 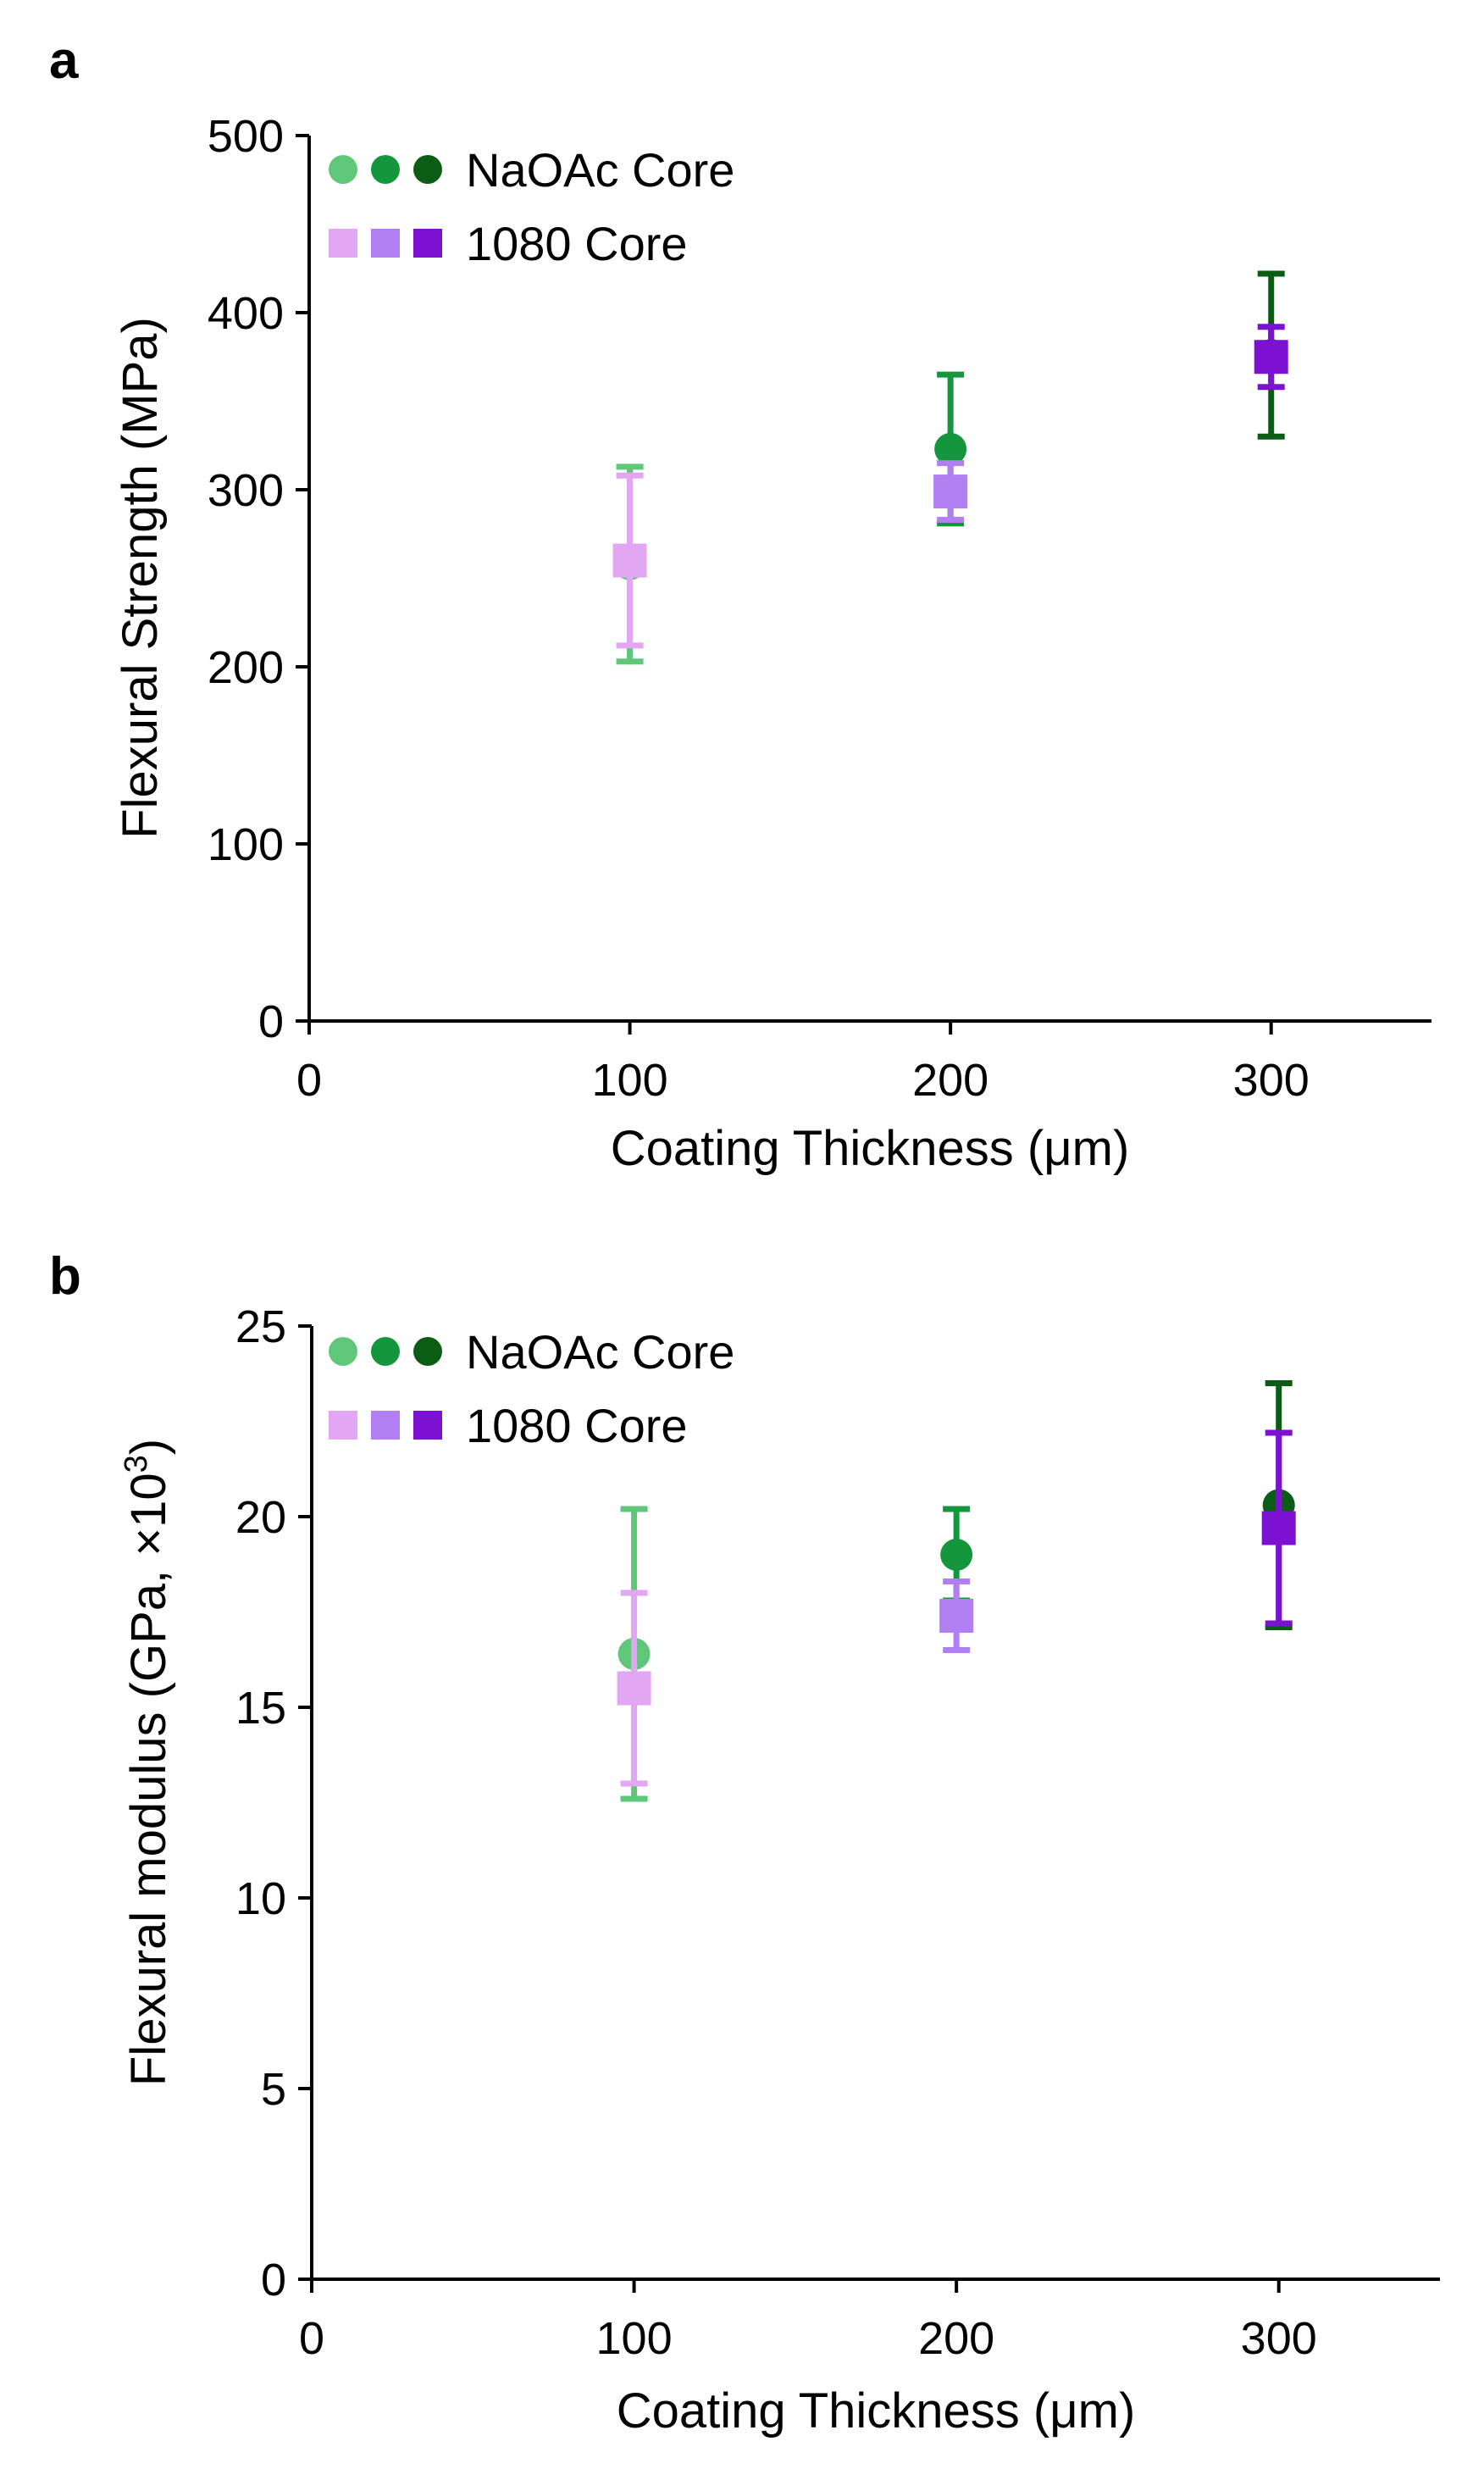 I want to click on panel-b-data, so click(x=956, y=1591).